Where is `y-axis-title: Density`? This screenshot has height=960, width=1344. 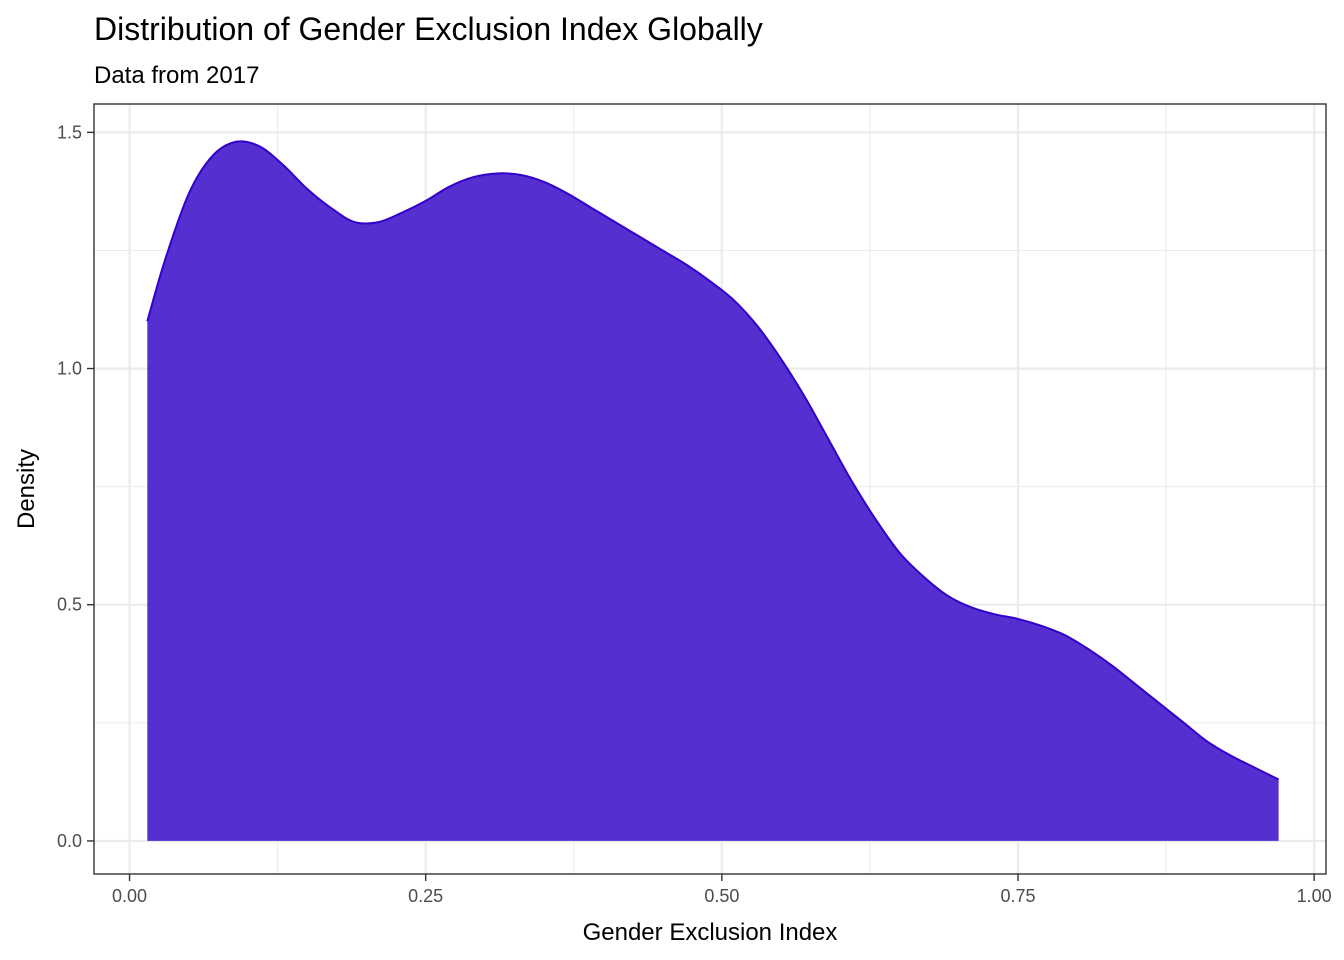
y-axis-title: Density is located at coordinates (26, 489).